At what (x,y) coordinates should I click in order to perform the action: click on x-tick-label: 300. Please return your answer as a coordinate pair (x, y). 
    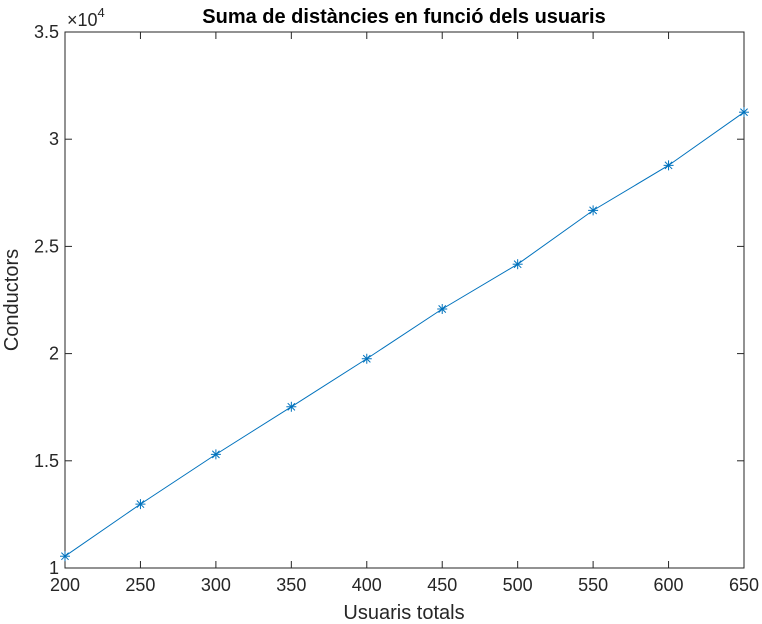
    Looking at the image, I should click on (216, 585).